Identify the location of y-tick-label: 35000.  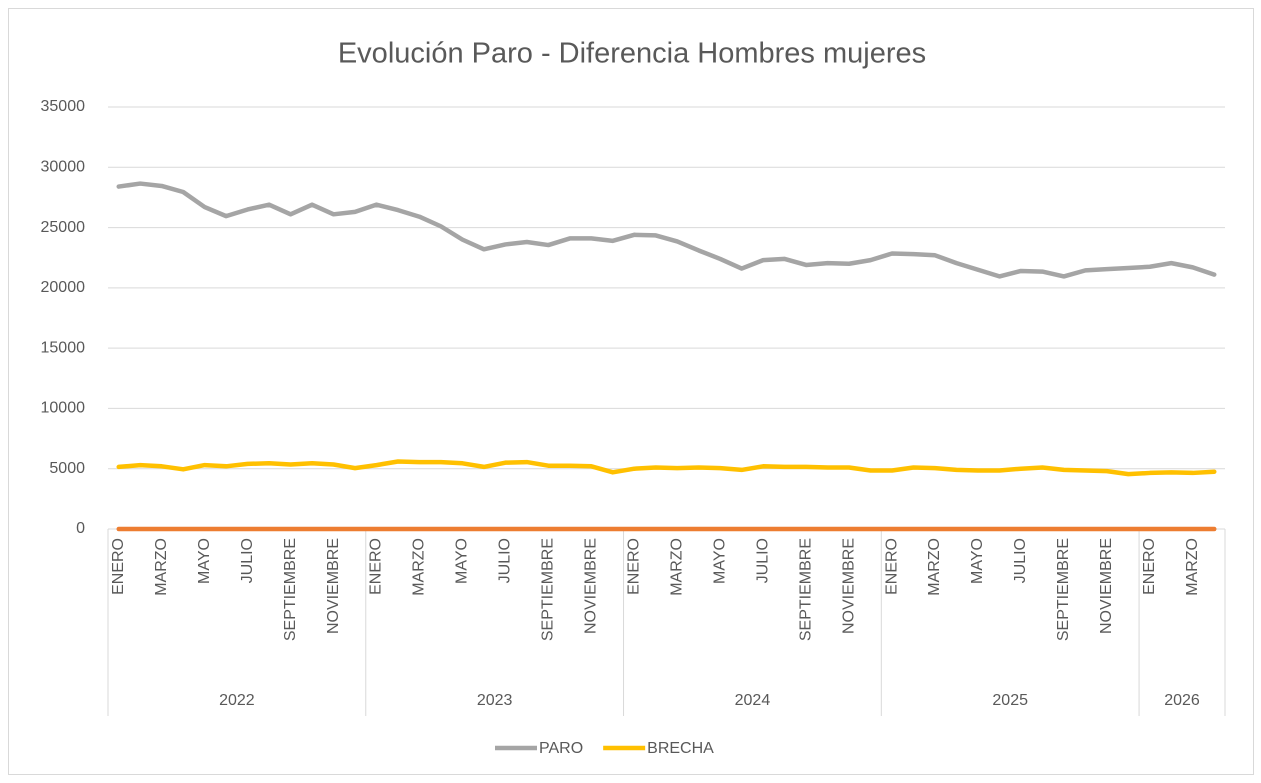
(63, 106).